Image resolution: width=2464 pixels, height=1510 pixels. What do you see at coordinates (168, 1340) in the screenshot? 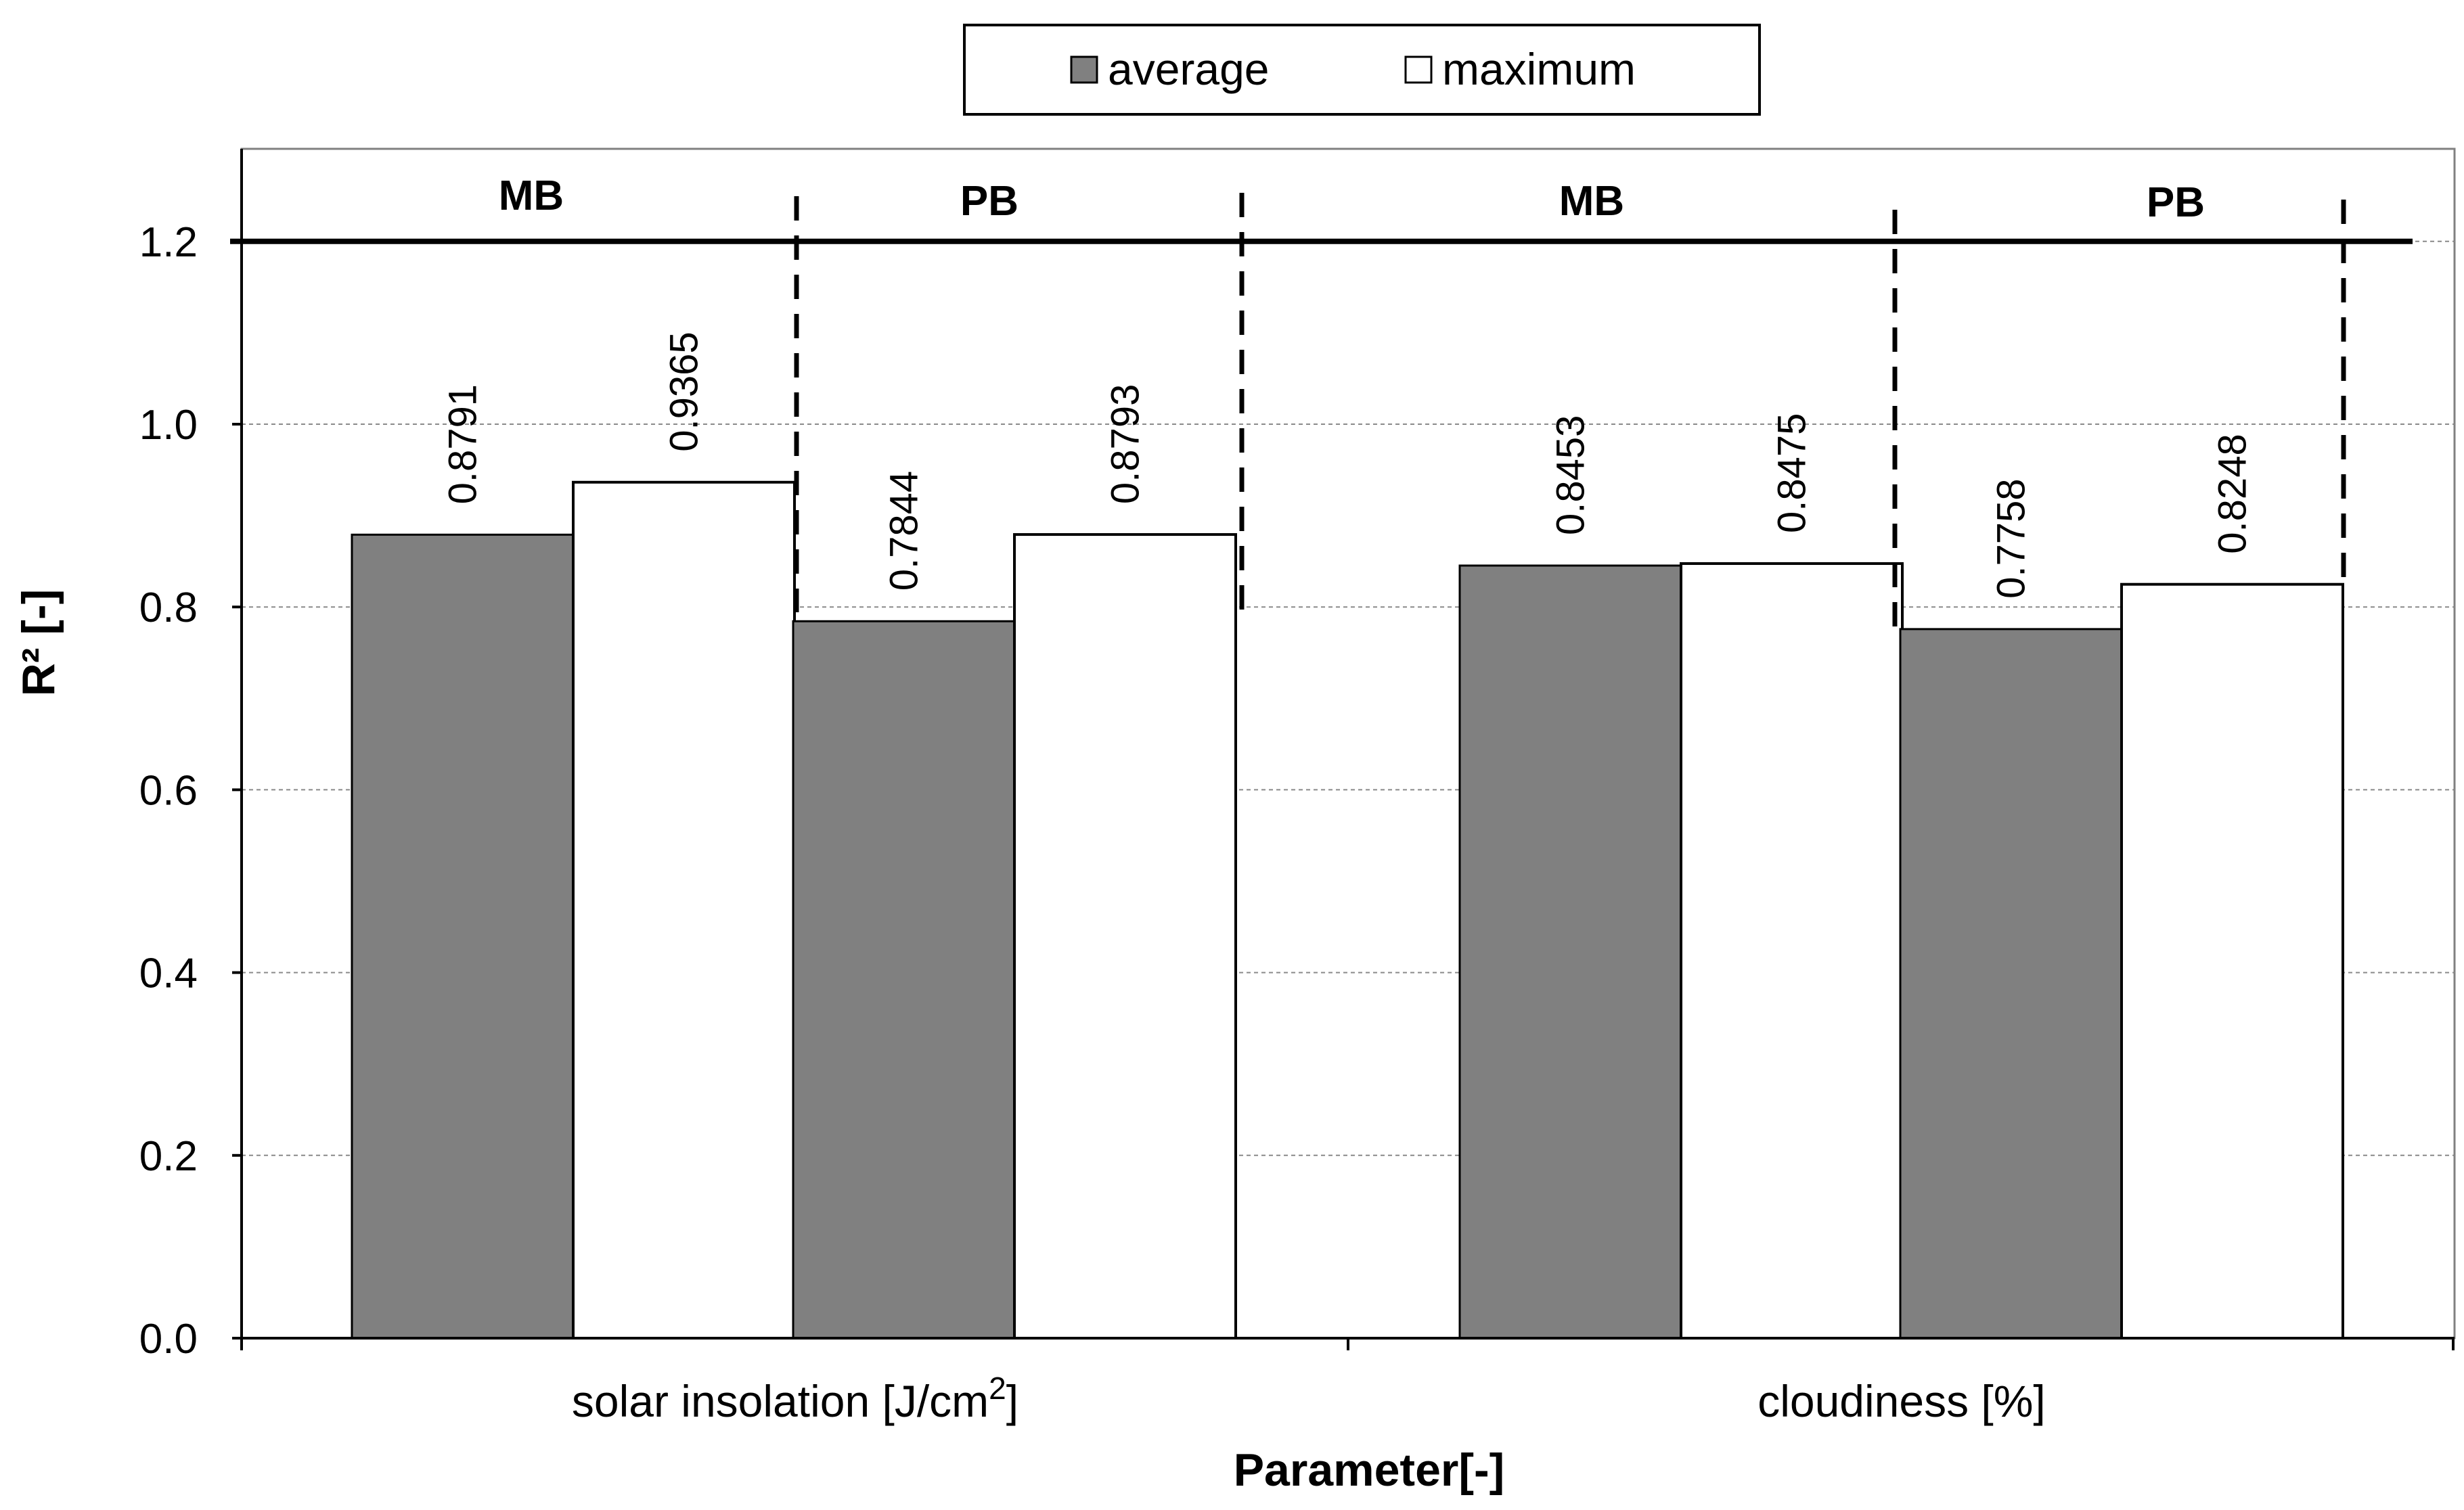
I see `y-tick-label: 0.0` at bounding box center [168, 1340].